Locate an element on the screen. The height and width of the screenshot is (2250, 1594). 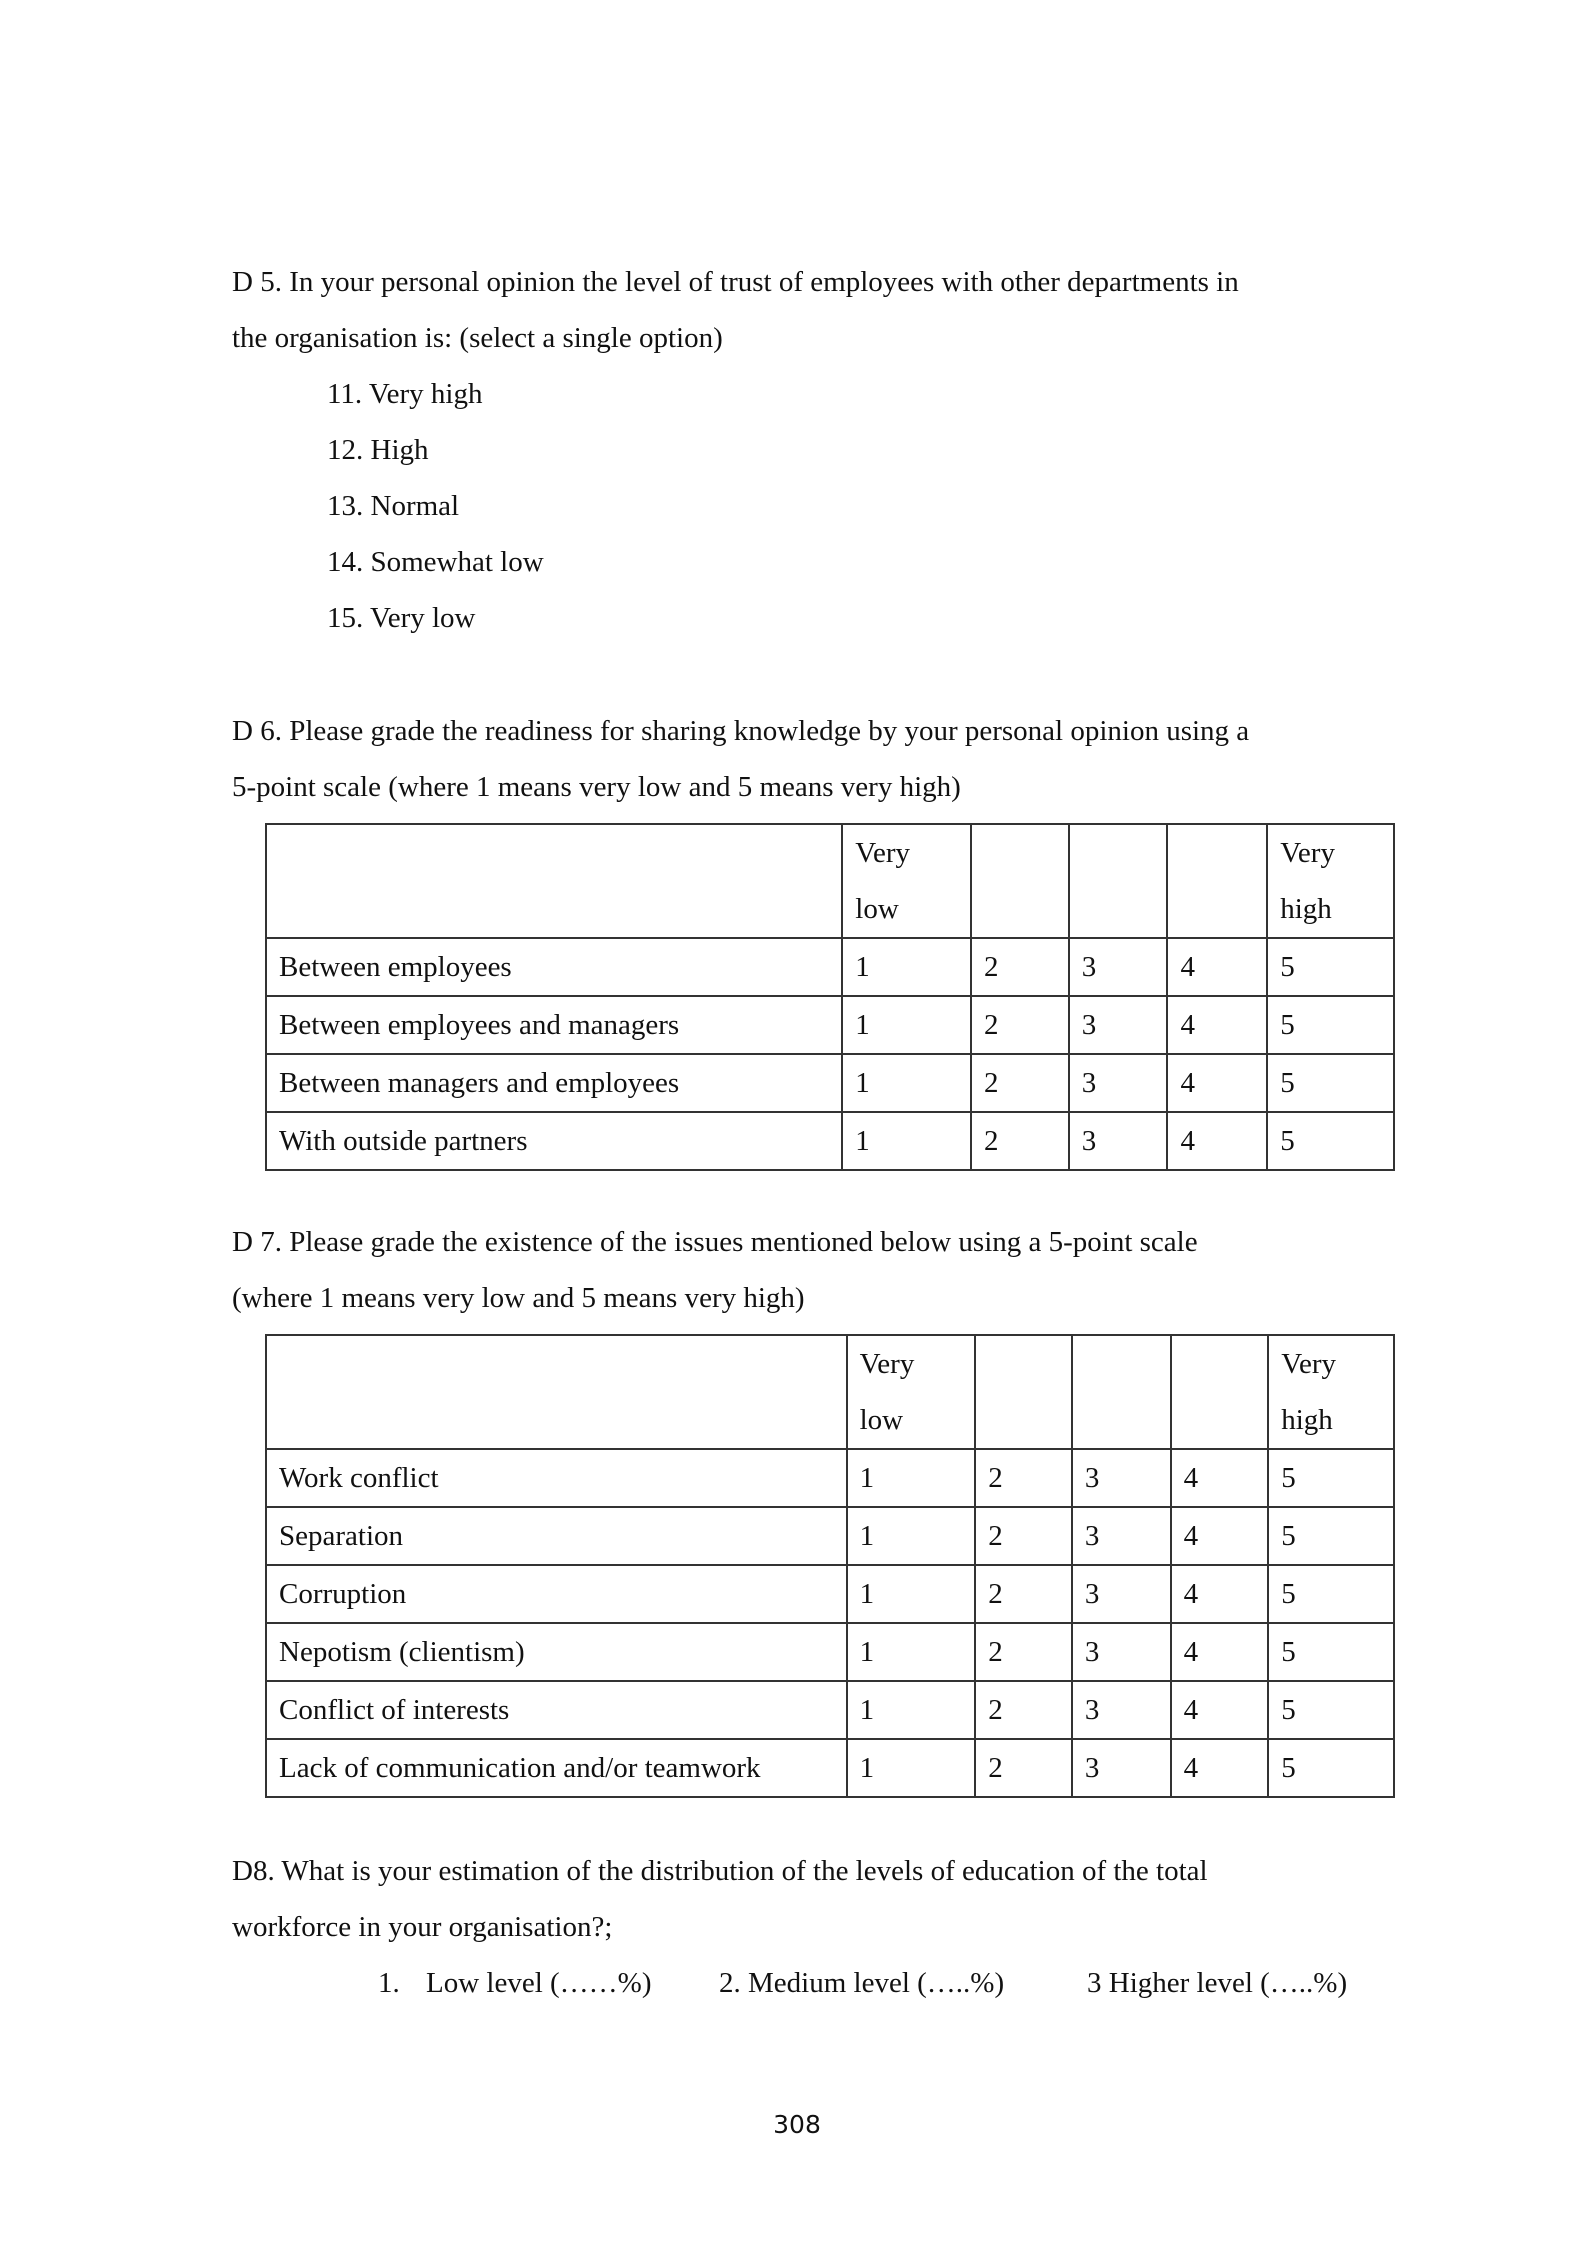
option-item: 11. Very high is located at coordinates (405, 394).